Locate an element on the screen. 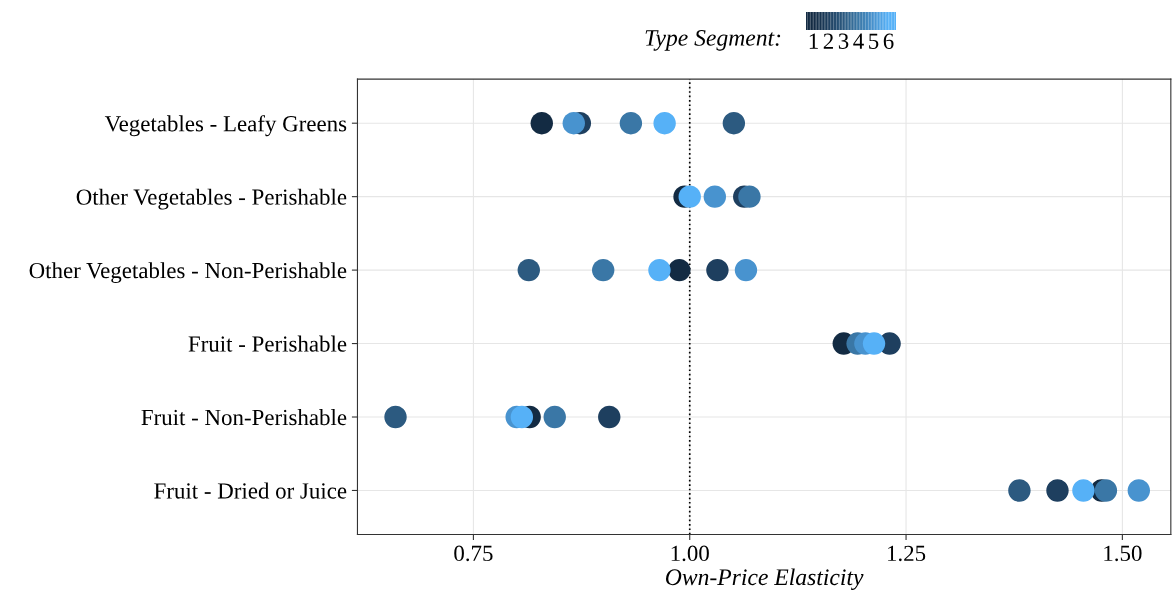  y-tick-label: Fruit - Non-Perishable is located at coordinates (244, 417).